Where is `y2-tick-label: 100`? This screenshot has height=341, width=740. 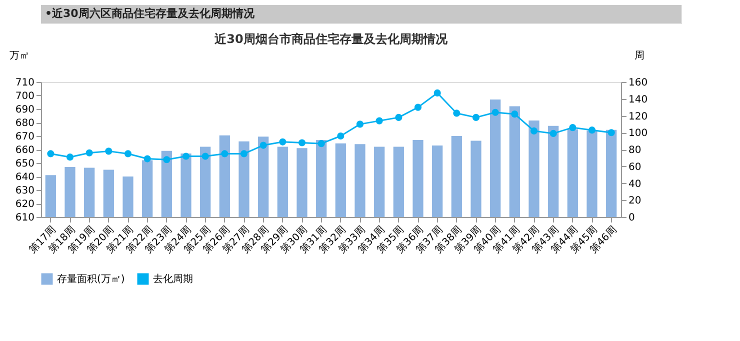
y2-tick-label: 100 is located at coordinates (638, 134).